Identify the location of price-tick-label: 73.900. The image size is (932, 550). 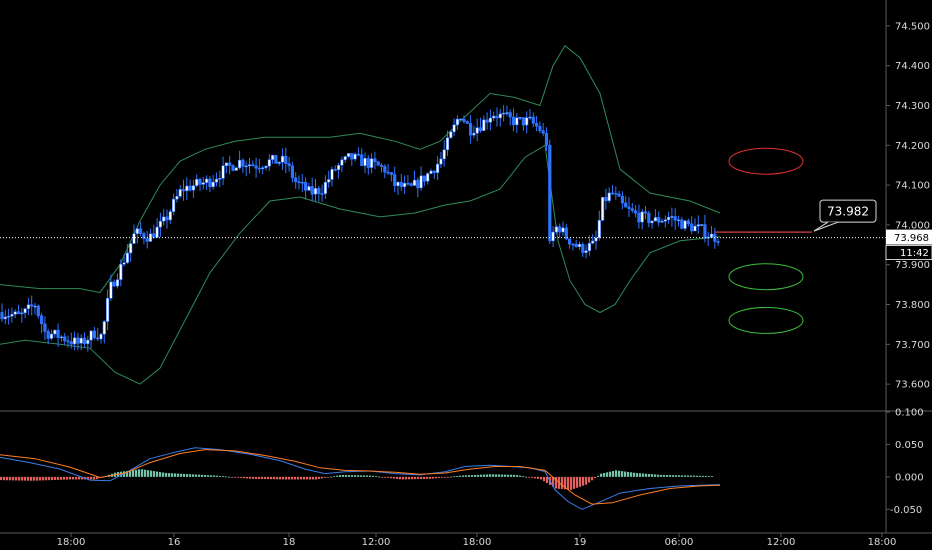
(912, 265).